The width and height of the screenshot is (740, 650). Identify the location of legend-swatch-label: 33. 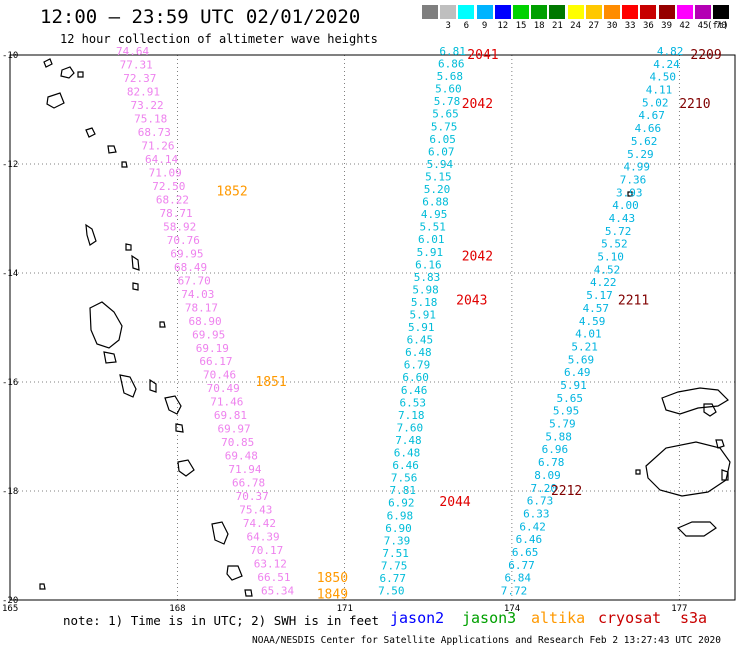
(630, 26).